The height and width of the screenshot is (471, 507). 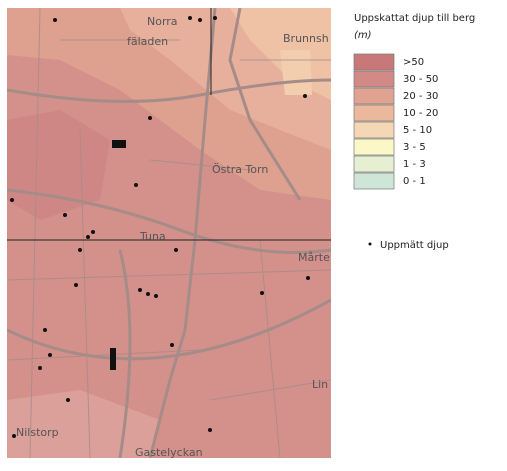 What do you see at coordinates (152, 236) in the screenshot?
I see `place-label: Tuna` at bounding box center [152, 236].